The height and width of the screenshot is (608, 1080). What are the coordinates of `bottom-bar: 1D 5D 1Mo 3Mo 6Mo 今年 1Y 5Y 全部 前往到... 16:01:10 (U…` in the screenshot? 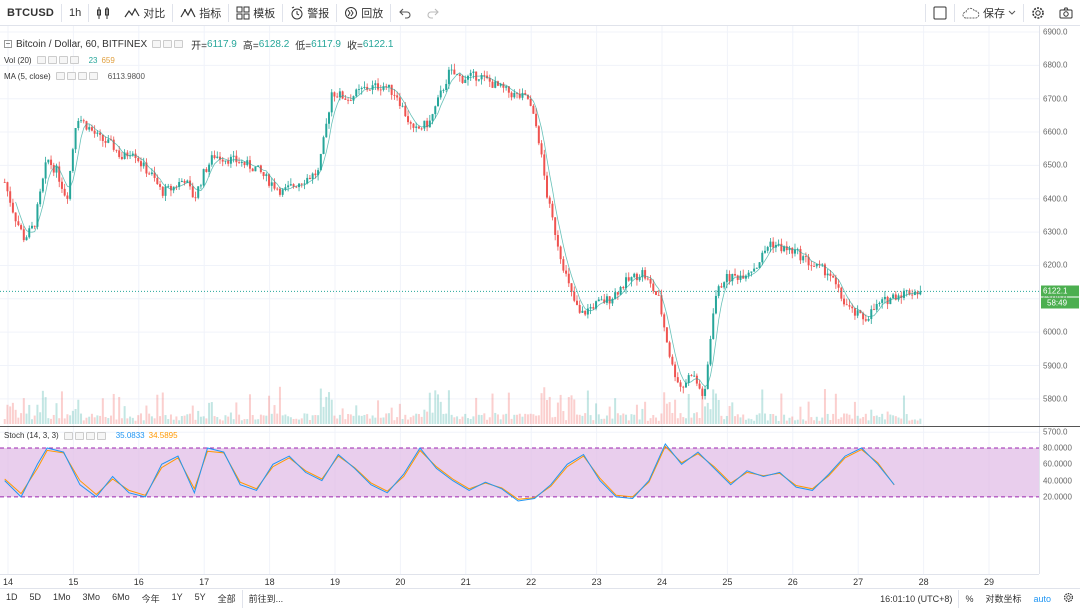 It's located at (540, 598).